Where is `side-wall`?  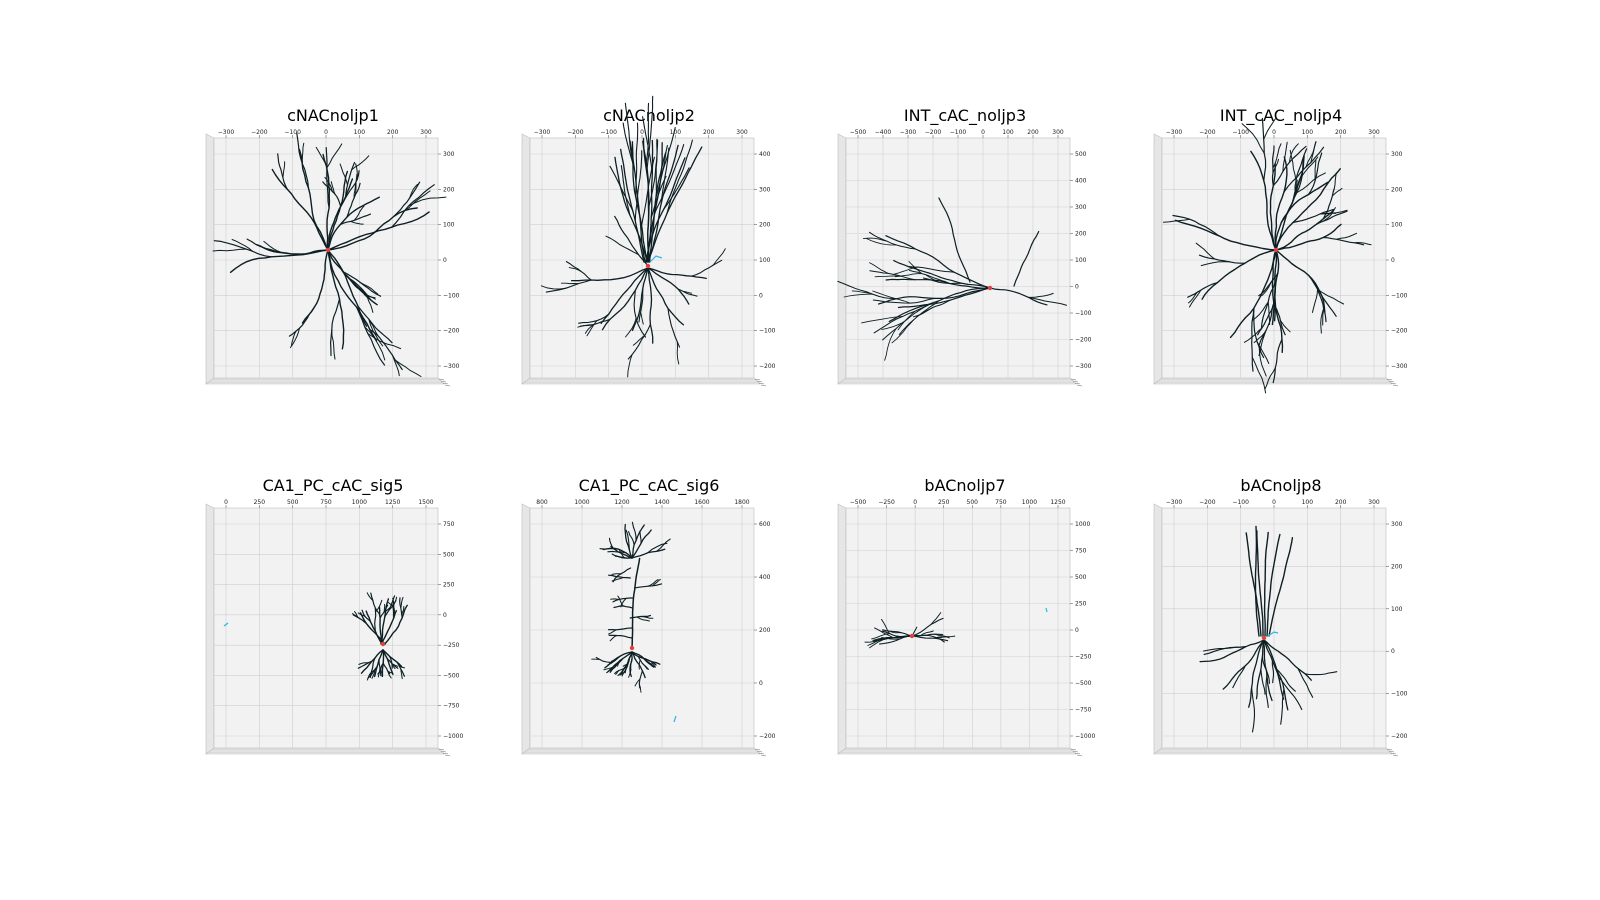 side-wall is located at coordinates (210, 259).